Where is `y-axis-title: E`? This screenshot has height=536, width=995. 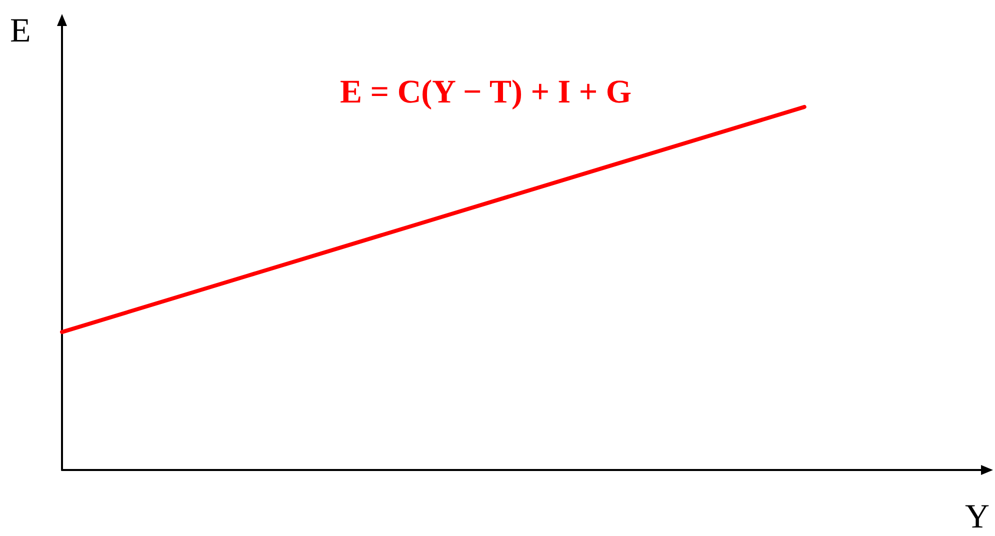 y-axis-title: E is located at coordinates (20, 31).